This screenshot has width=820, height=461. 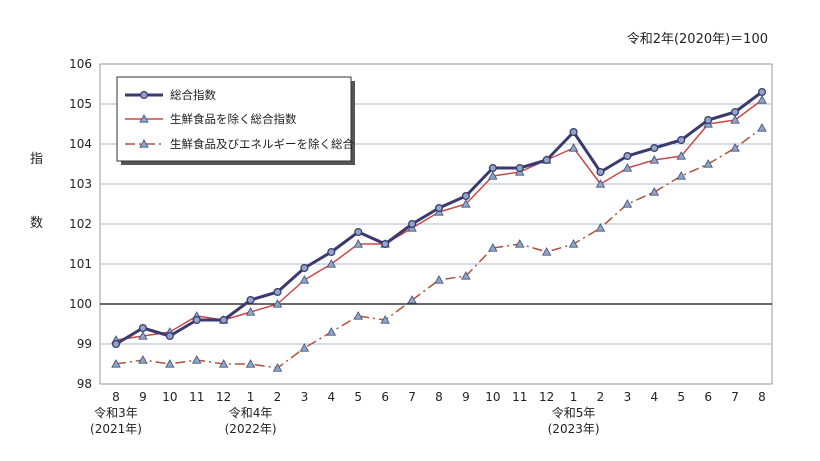 What do you see at coordinates (37, 159) in the screenshot?
I see `y-axis-label-1: 指` at bounding box center [37, 159].